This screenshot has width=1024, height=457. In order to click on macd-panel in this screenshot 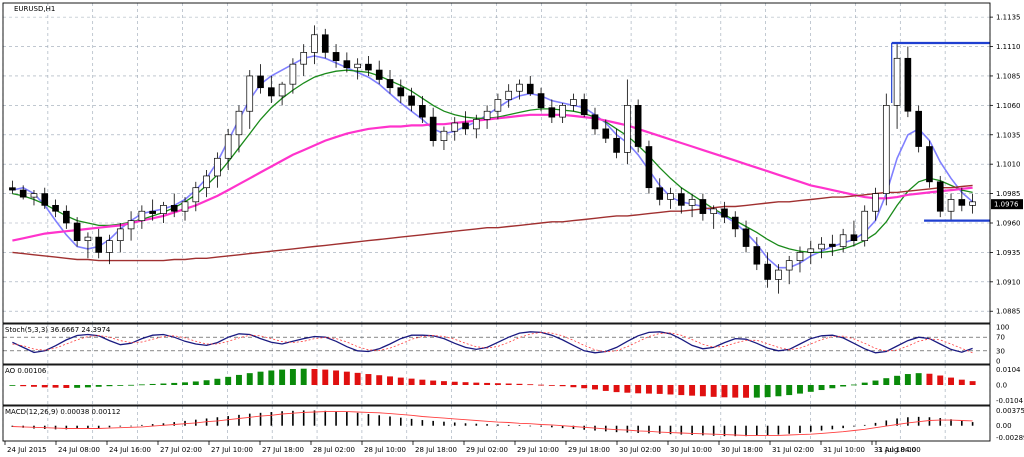, I will do `click(492, 423)`.